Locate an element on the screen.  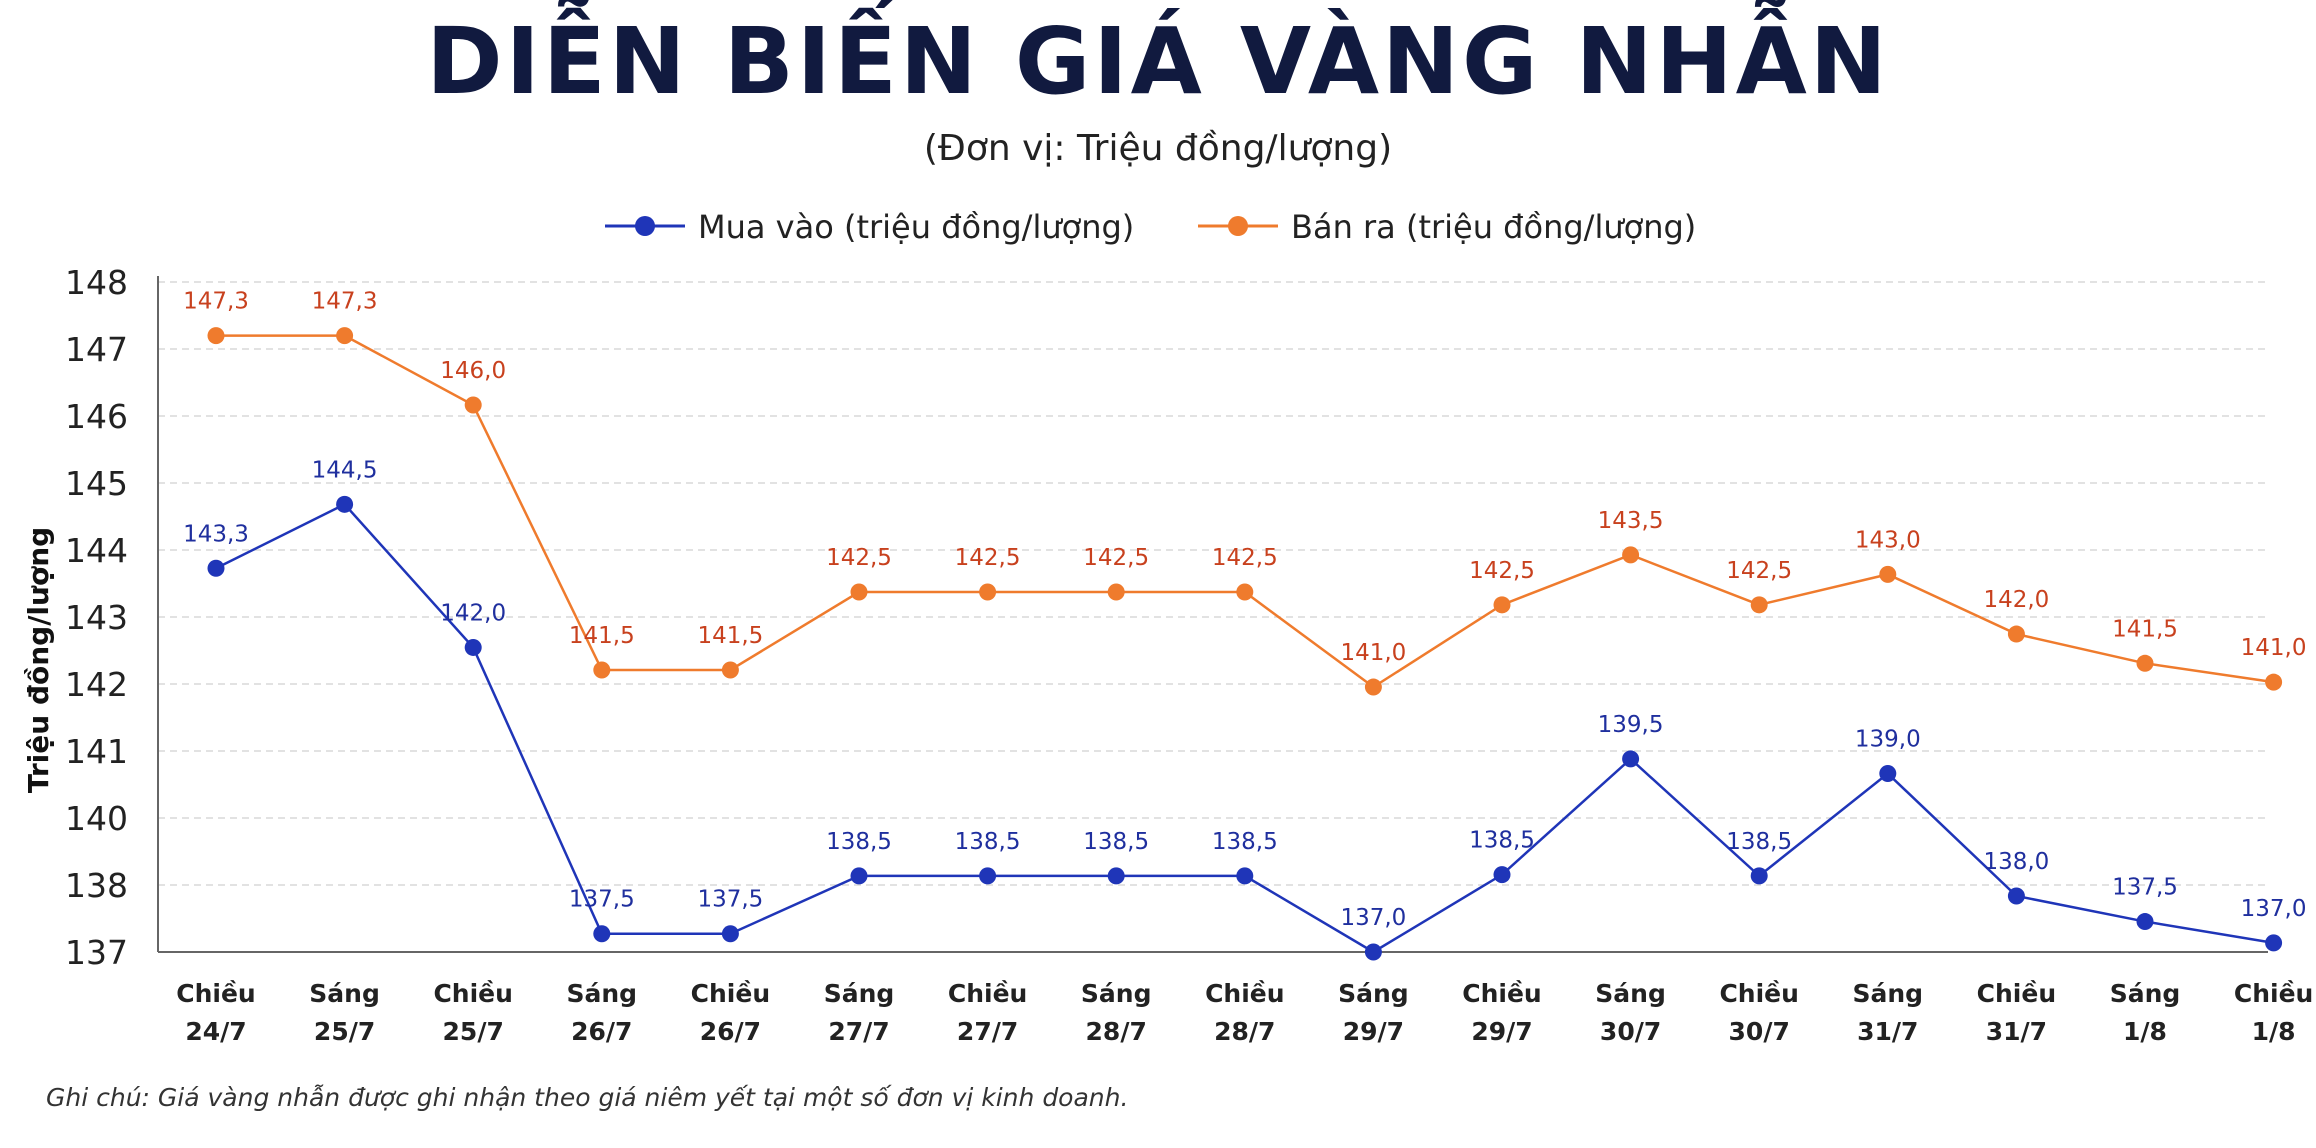
y-ticks: 137 138 140 141 142 143 144 145 146 147 148 is located at coordinates (96, 617).